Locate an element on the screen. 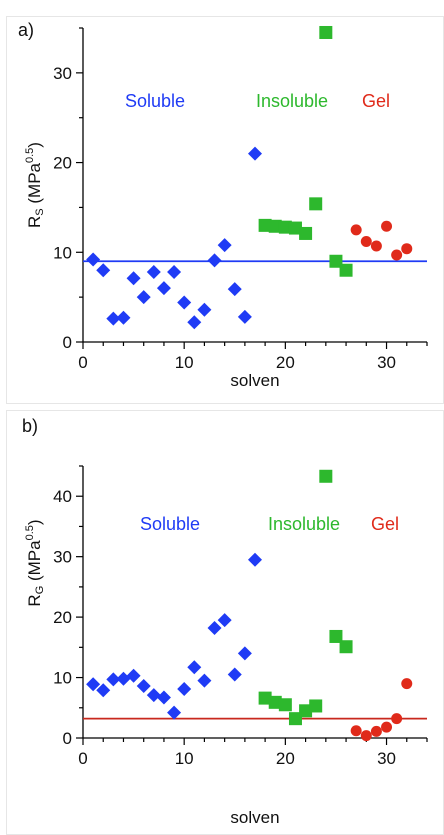 This screenshot has width=444, height=835. y-axis-title-a: RS (MPa0.5) is located at coordinates (35, 185).